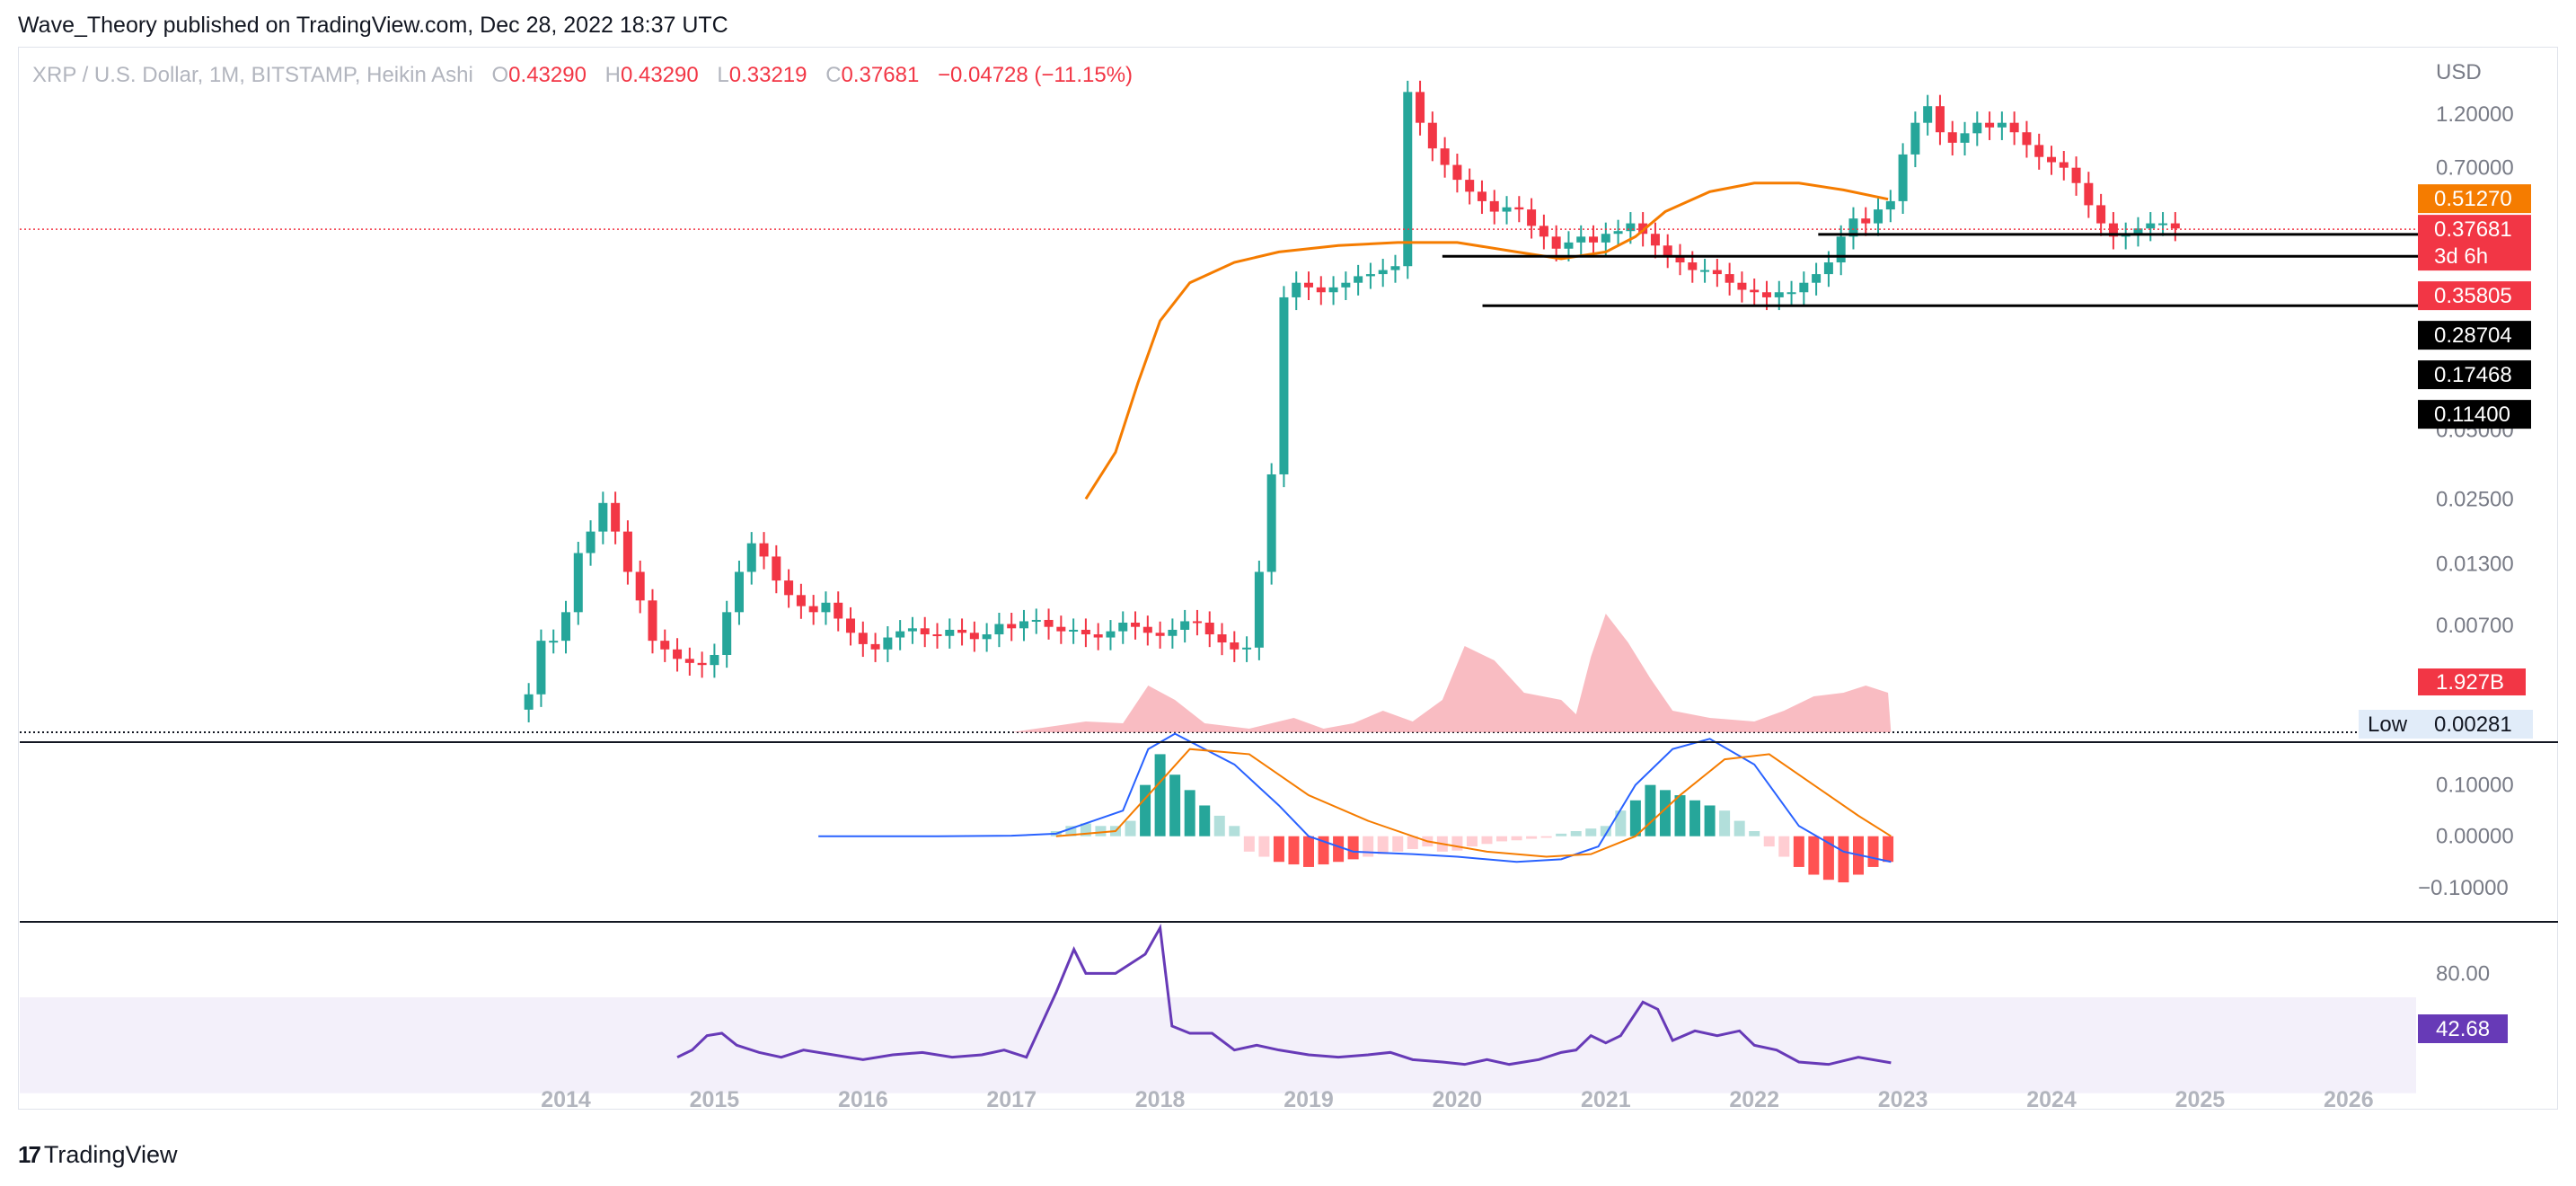 The width and height of the screenshot is (2576, 1186). I want to click on macd-tick-label: −0.10000, so click(2463, 888).